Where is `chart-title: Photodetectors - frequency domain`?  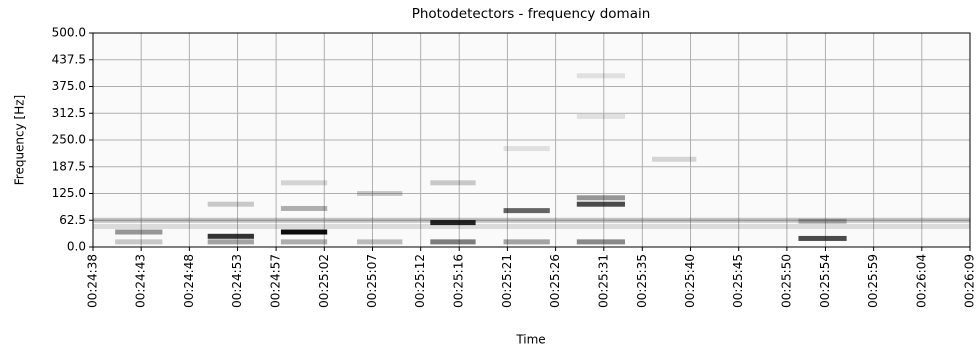
chart-title: Photodetectors - frequency domain is located at coordinates (531, 14).